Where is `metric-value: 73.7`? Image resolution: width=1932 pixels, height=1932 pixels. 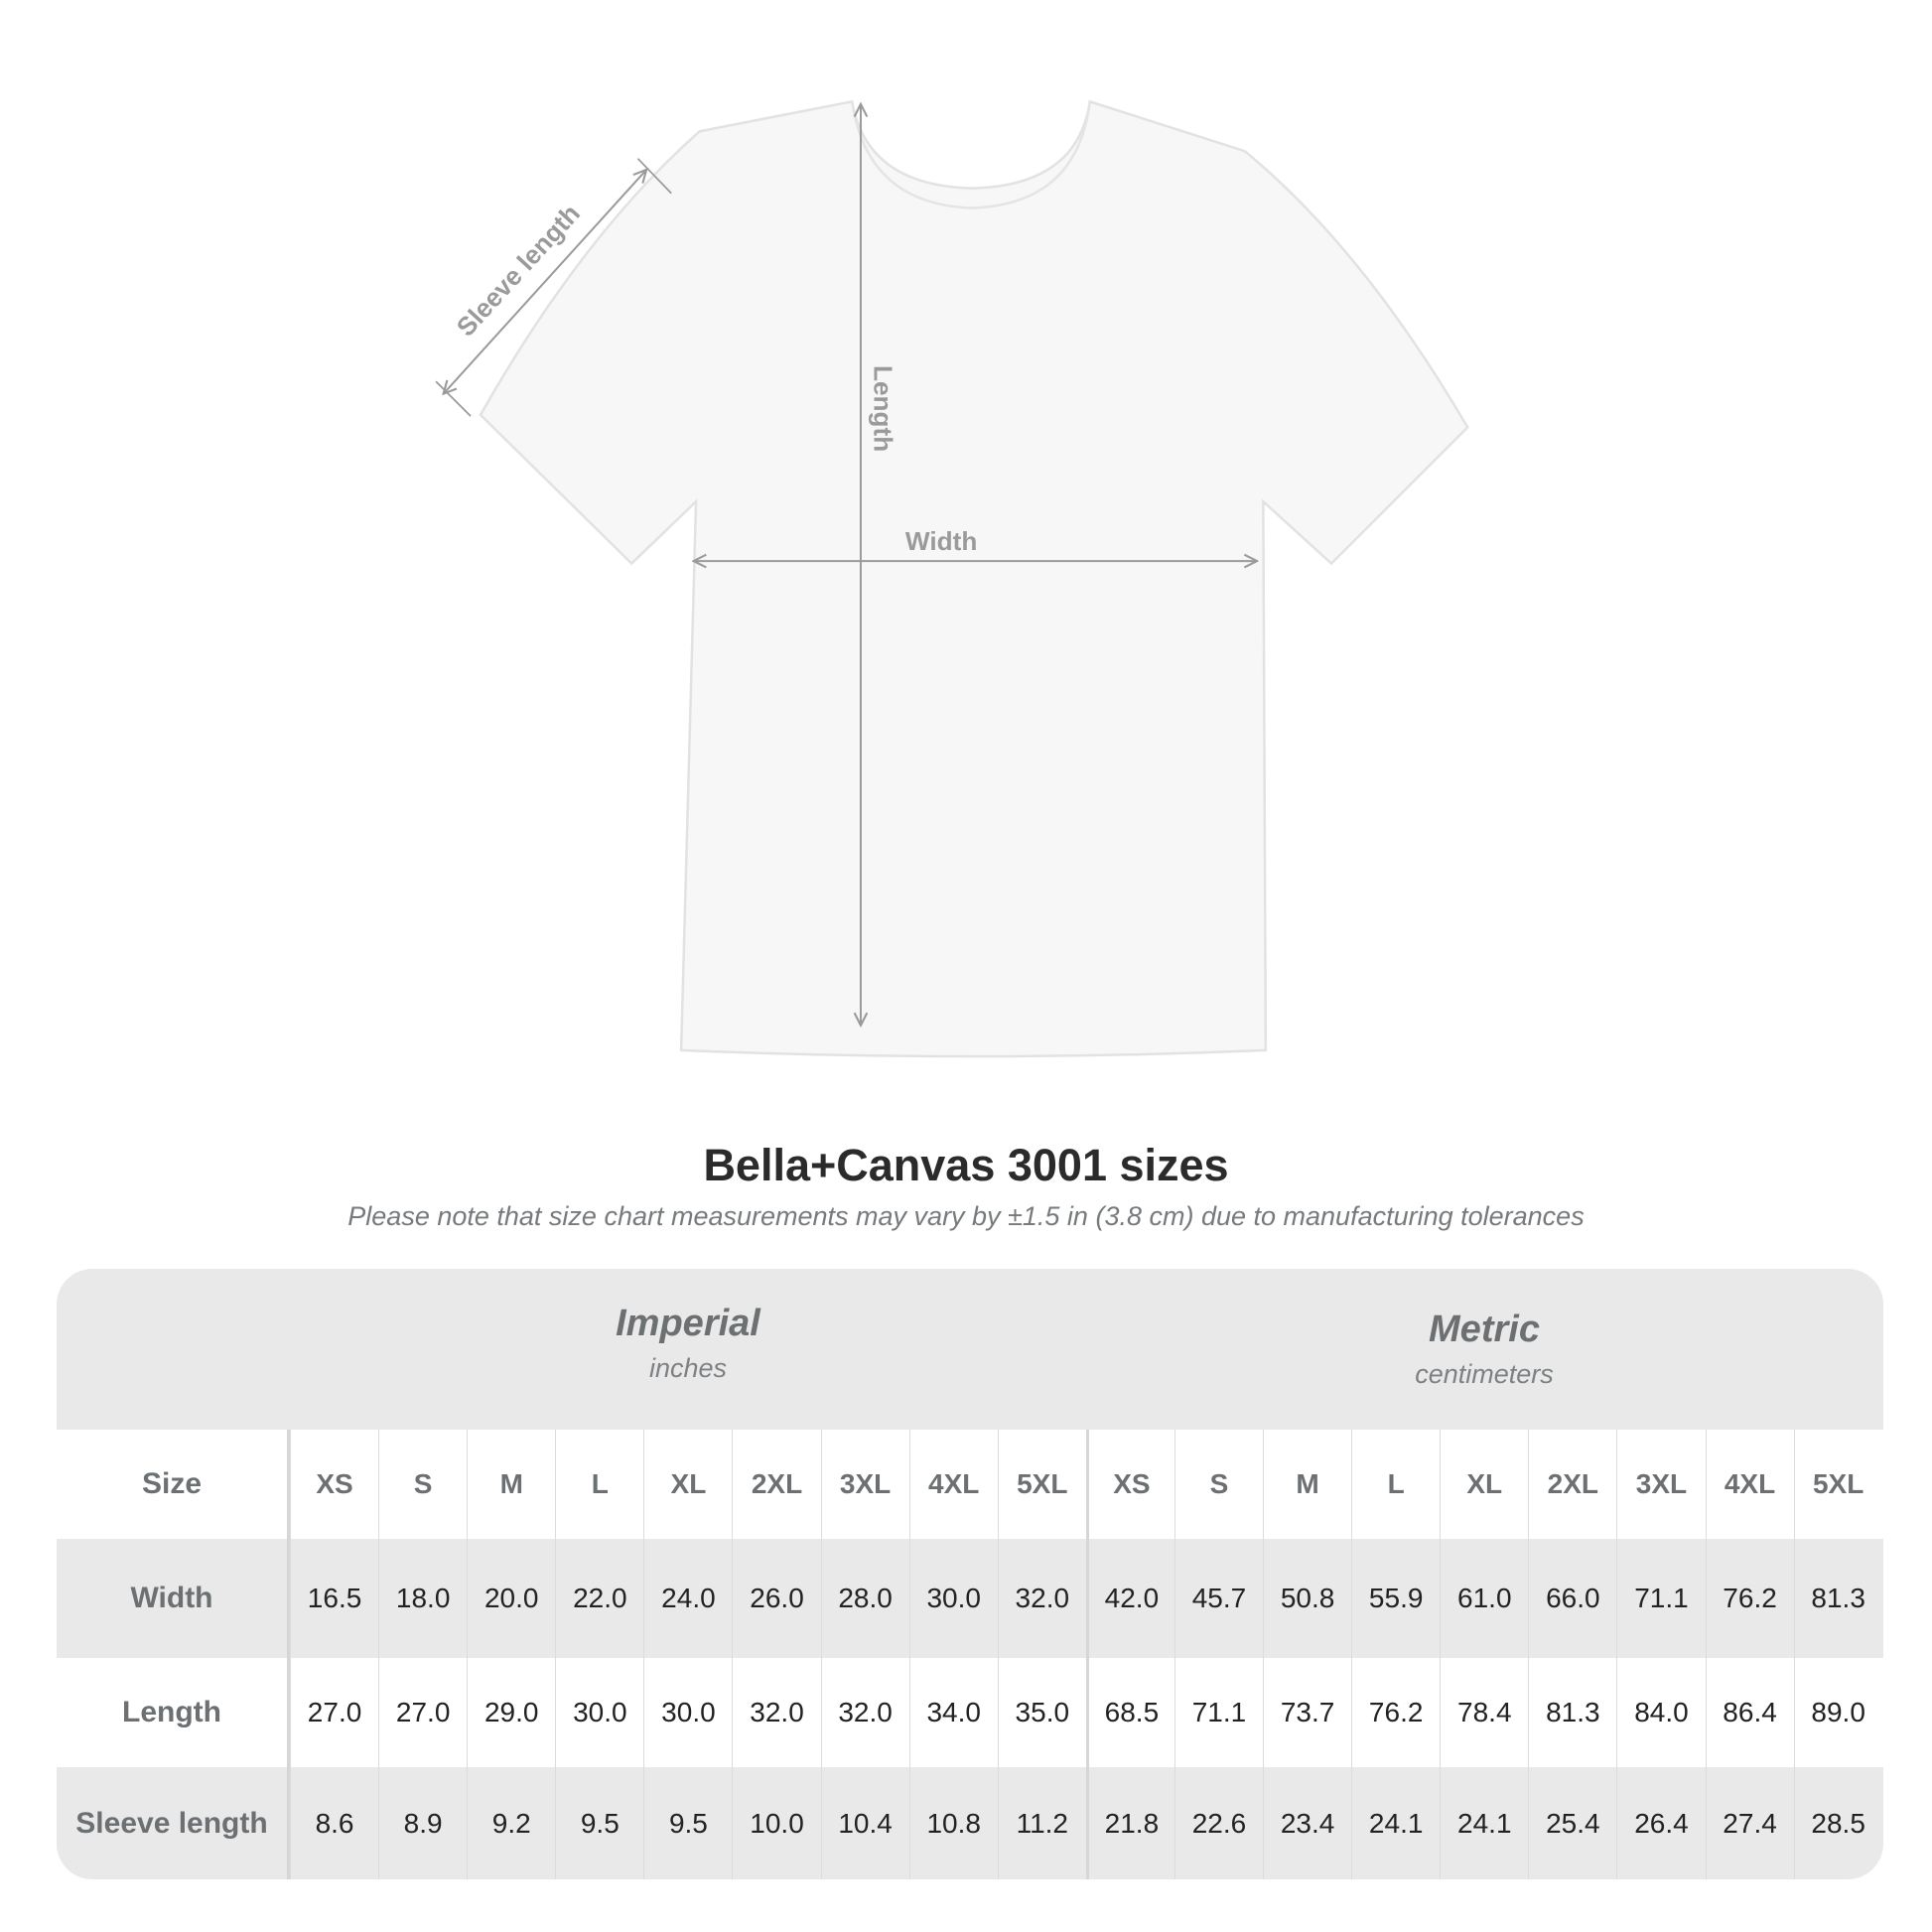 metric-value: 73.7 is located at coordinates (1307, 1713).